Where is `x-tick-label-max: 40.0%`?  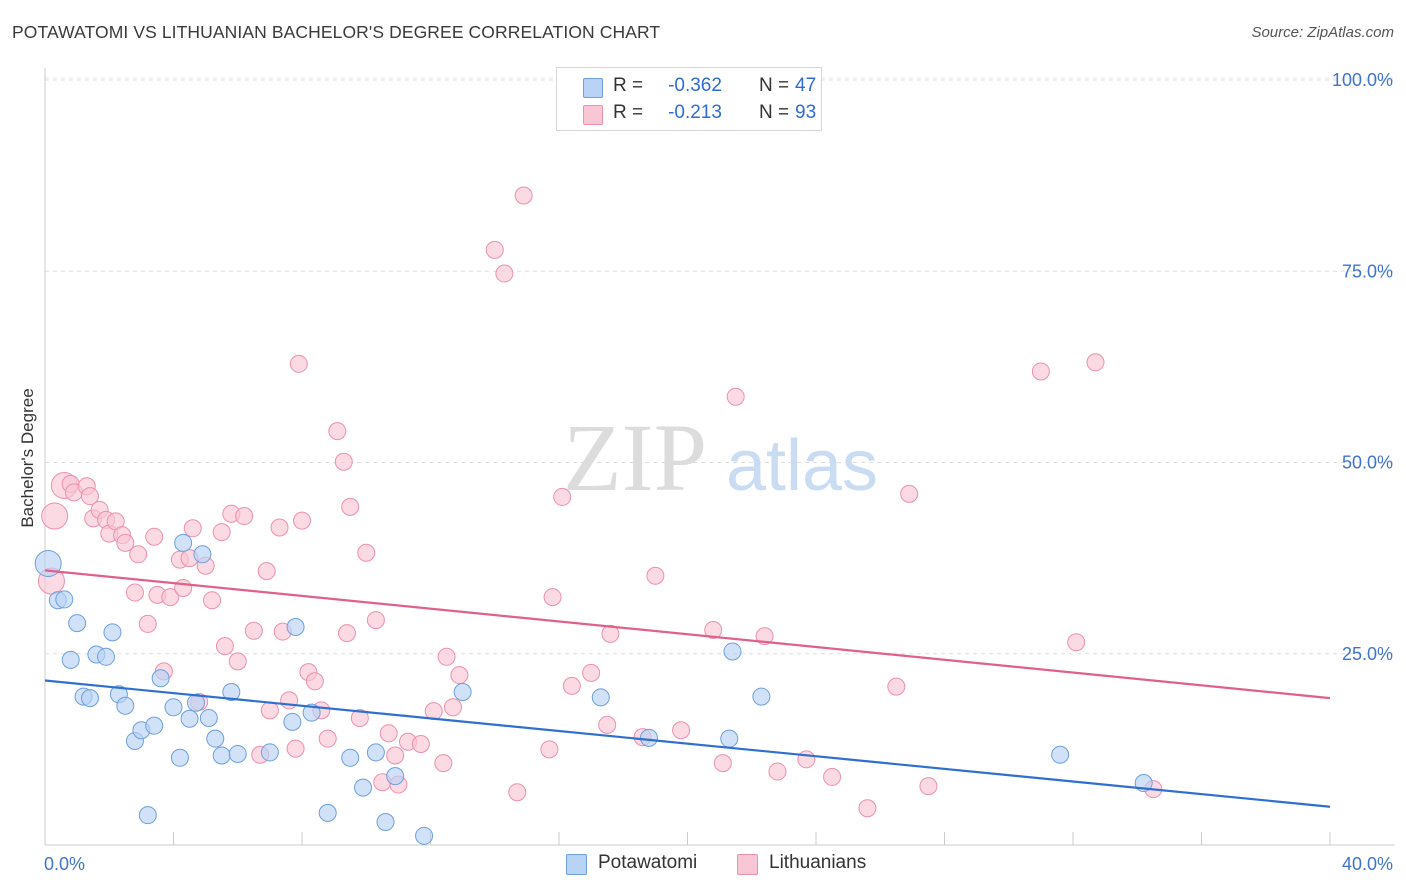
x-tick-label-max: 40.0% is located at coordinates (1367, 864).